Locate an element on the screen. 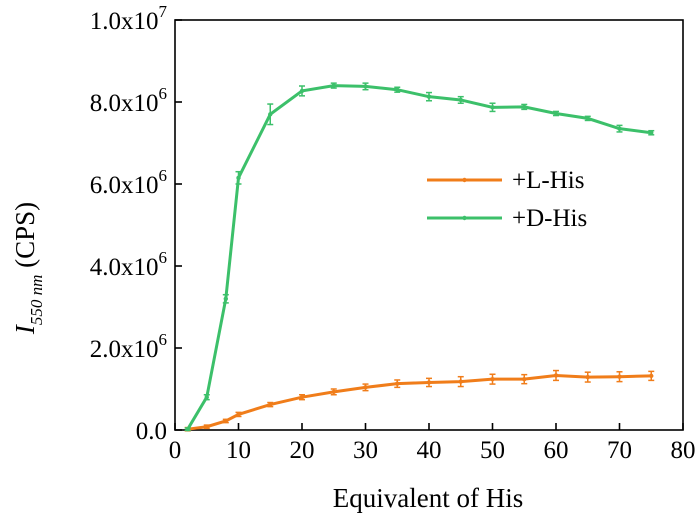  x-axis-title: Equivalent of His is located at coordinates (428, 498).